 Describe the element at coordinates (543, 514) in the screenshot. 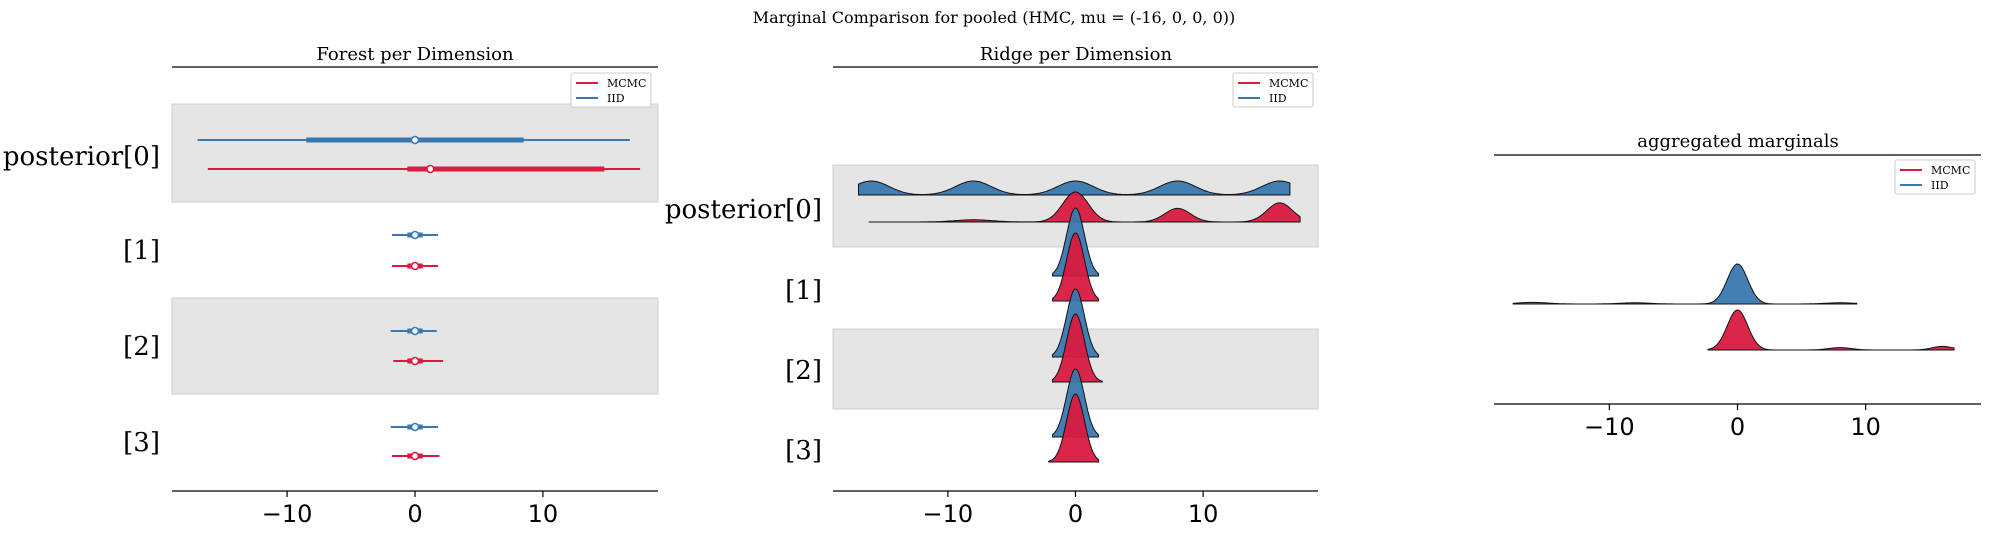

I see `forest-xtick-label: 10` at that location.